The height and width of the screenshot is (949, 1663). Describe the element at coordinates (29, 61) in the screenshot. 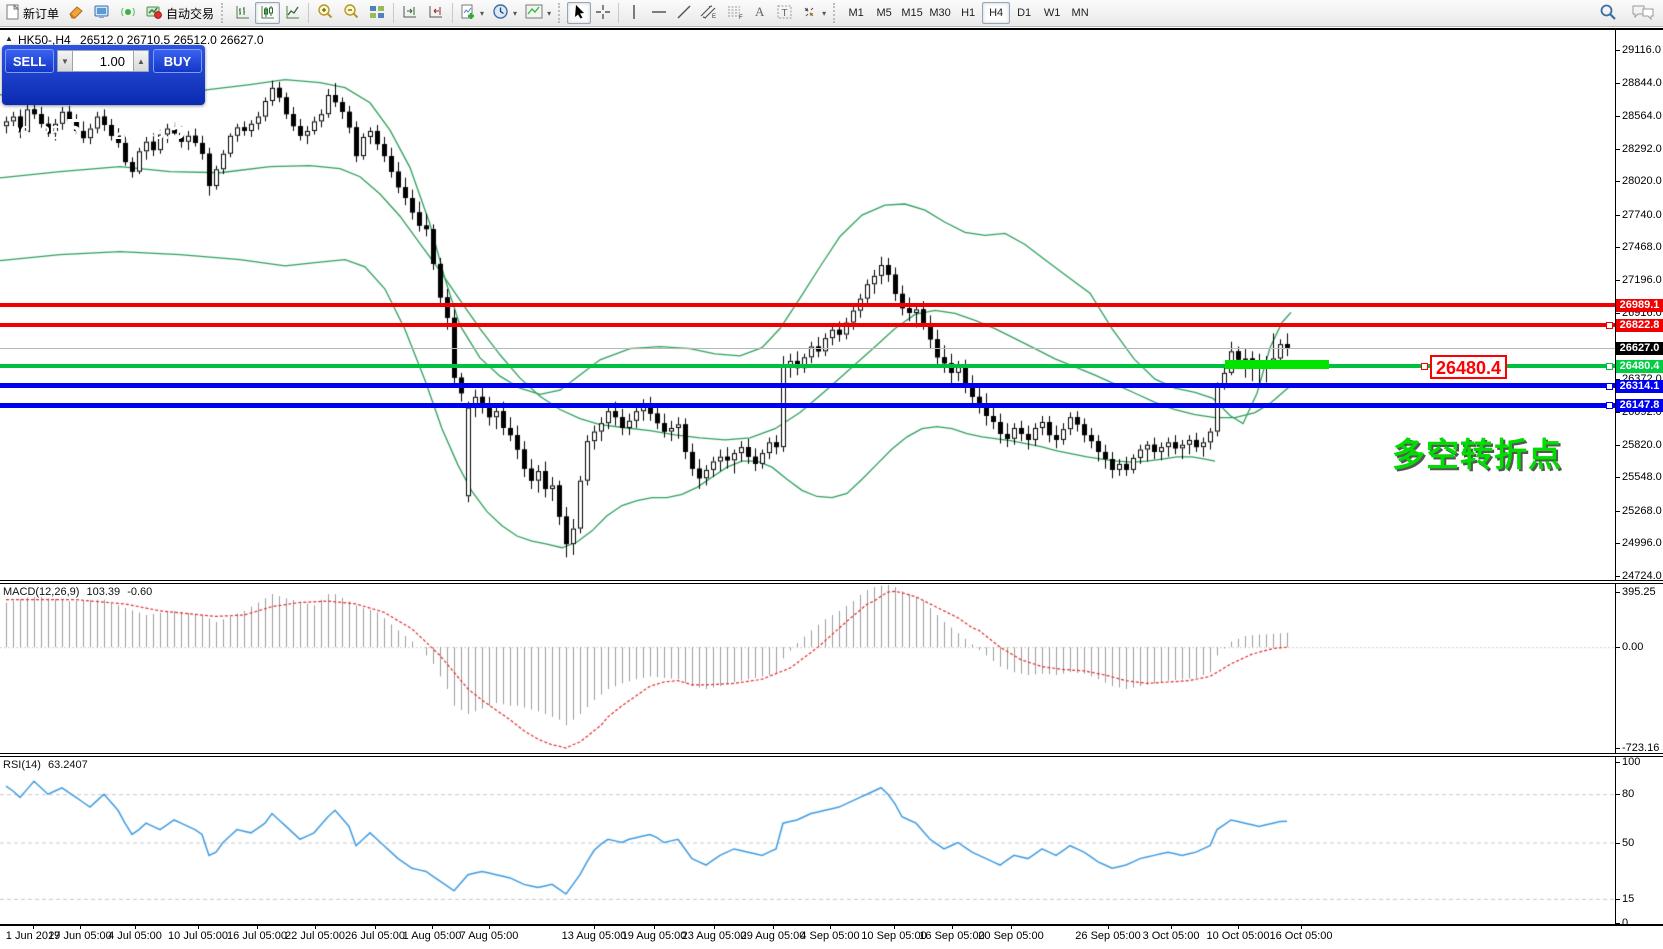

I see `sell-button: SELL` at that location.